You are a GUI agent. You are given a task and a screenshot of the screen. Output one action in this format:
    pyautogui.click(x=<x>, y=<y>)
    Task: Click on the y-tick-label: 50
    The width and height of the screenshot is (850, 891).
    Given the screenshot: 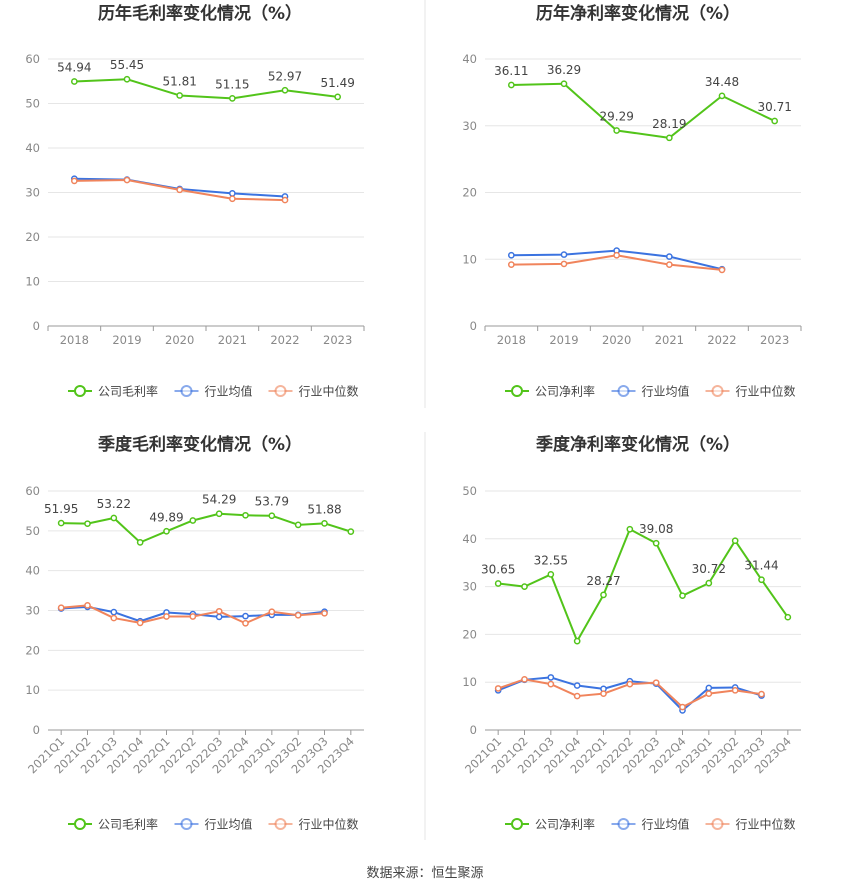 What is the action you would take?
    pyautogui.click(x=469, y=491)
    